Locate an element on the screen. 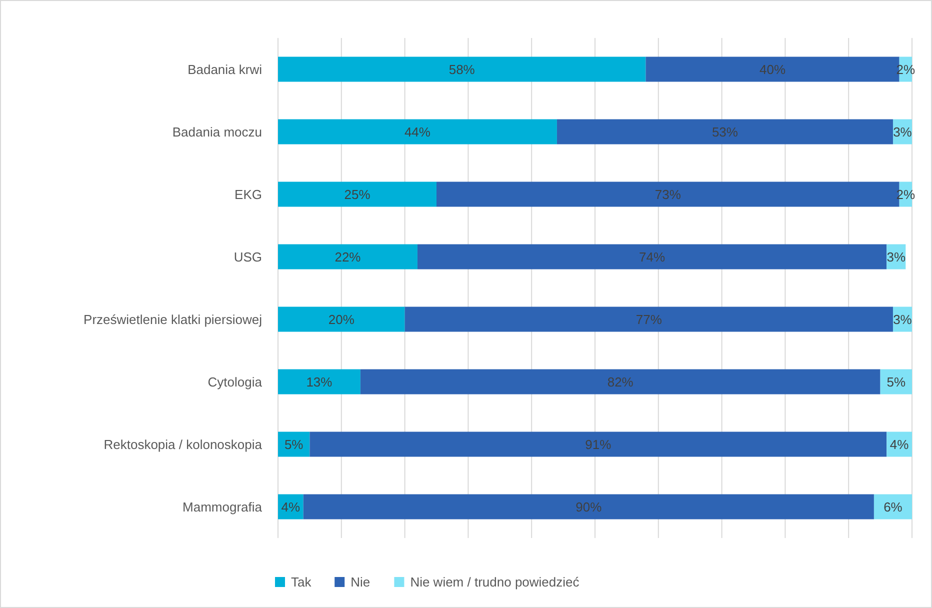 This screenshot has width=932, height=608. legend-label: Nie is located at coordinates (360, 582).